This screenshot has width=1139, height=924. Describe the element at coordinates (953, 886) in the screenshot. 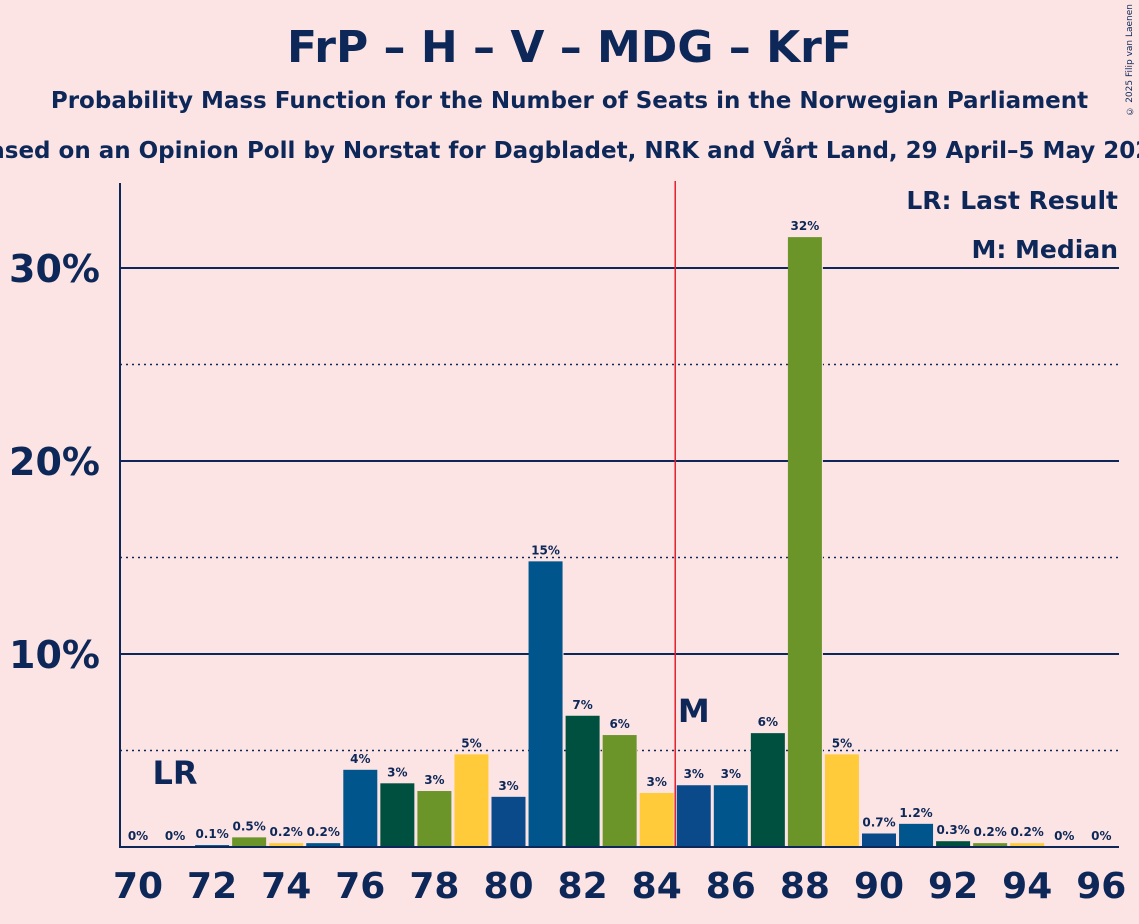

I see `x-tick-label: 92` at that location.